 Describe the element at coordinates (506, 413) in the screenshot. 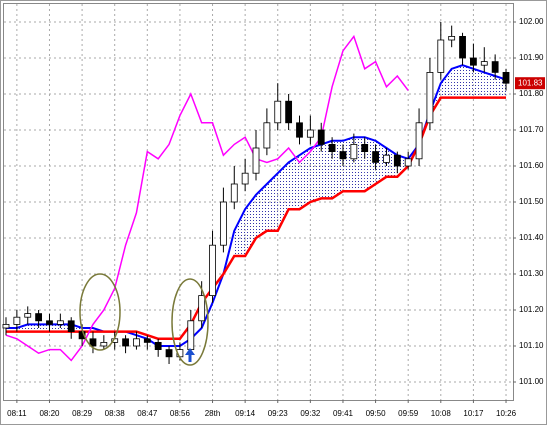

I see `x-tick-label: 10:26` at that location.